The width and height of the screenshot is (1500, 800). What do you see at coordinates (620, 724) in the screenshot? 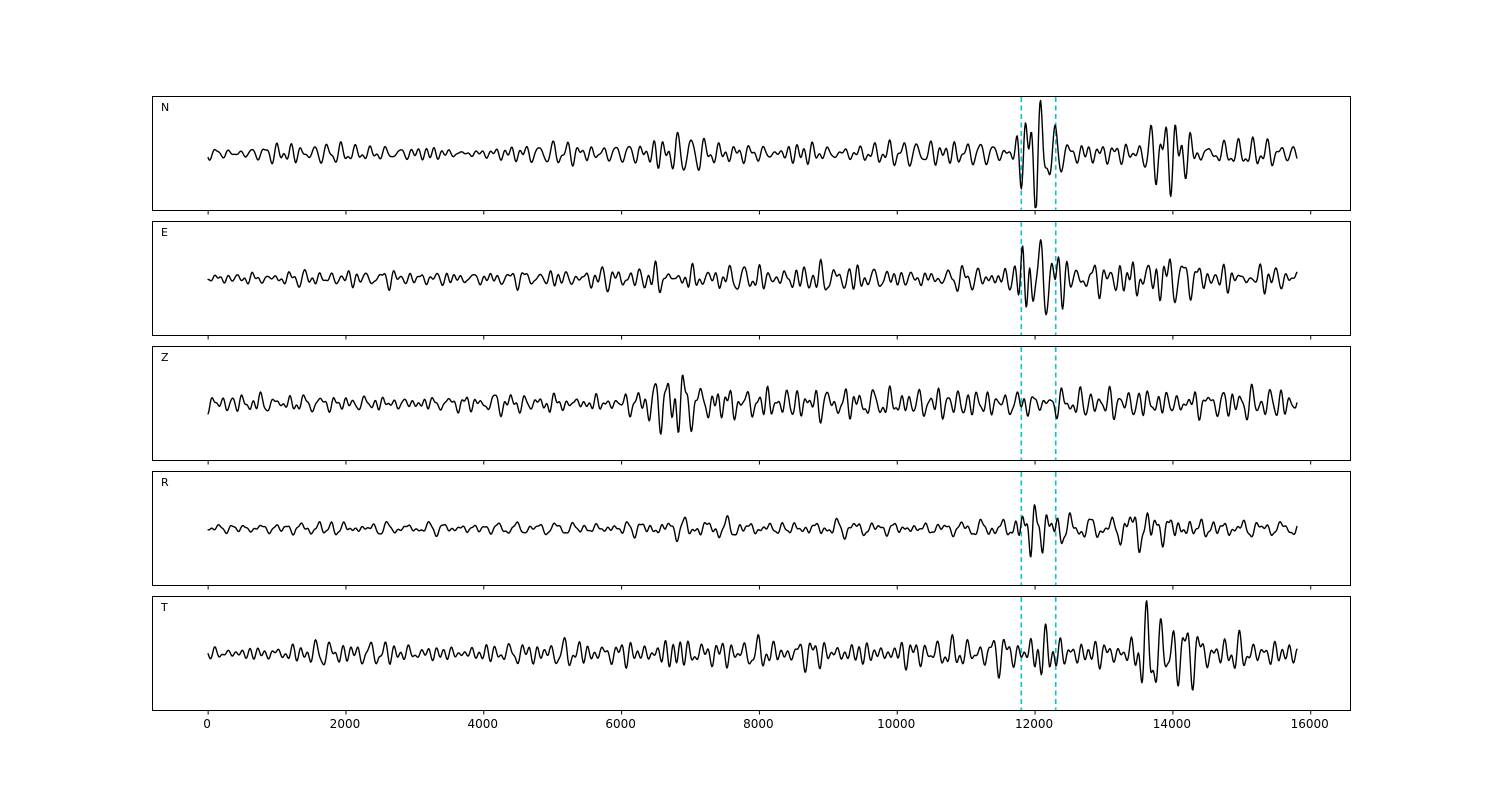
I see `x-tick-label: 6000` at bounding box center [620, 724].